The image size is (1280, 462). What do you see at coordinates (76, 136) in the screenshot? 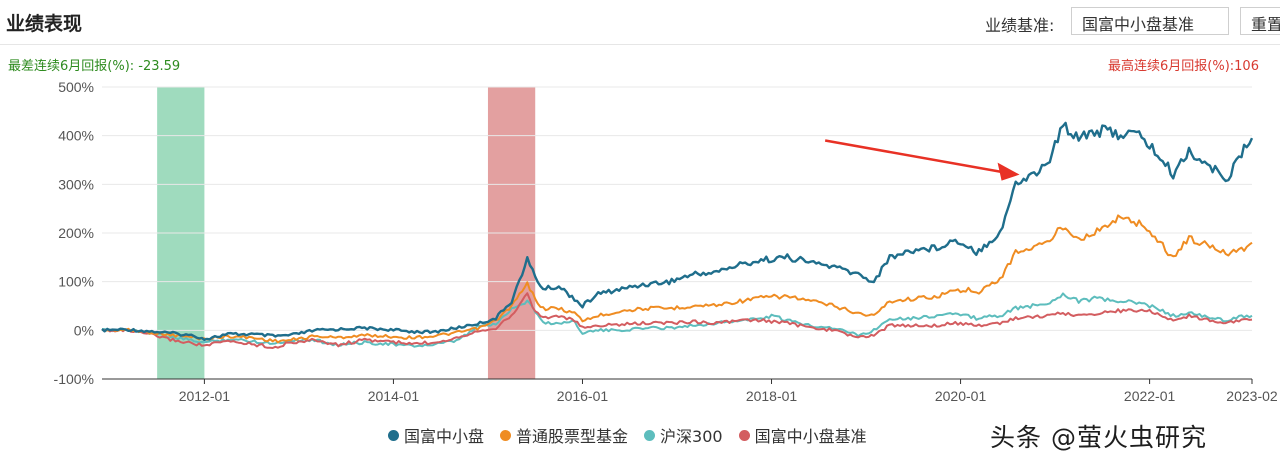
I see `y-tick-label: 400%` at bounding box center [76, 136].